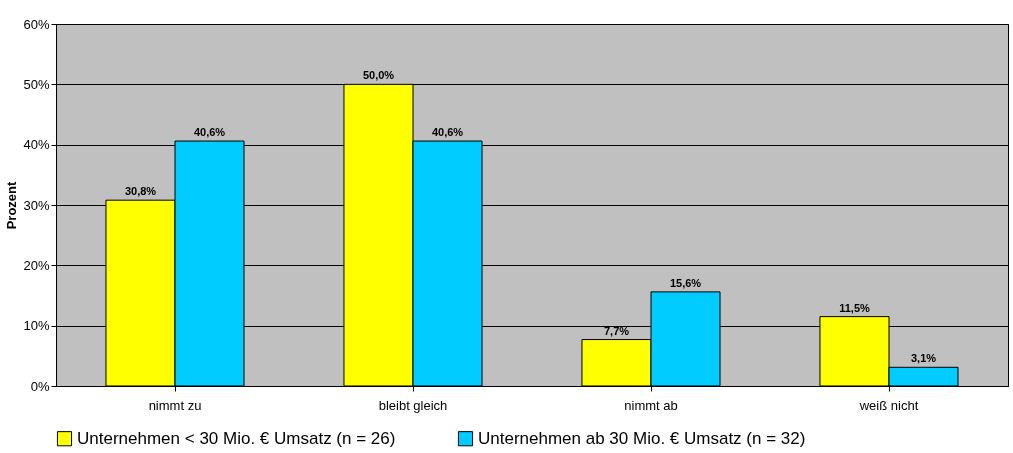 Image resolution: width=1013 pixels, height=453 pixels. Describe the element at coordinates (36, 24) in the screenshot. I see `y-tick-label: 60%` at that location.